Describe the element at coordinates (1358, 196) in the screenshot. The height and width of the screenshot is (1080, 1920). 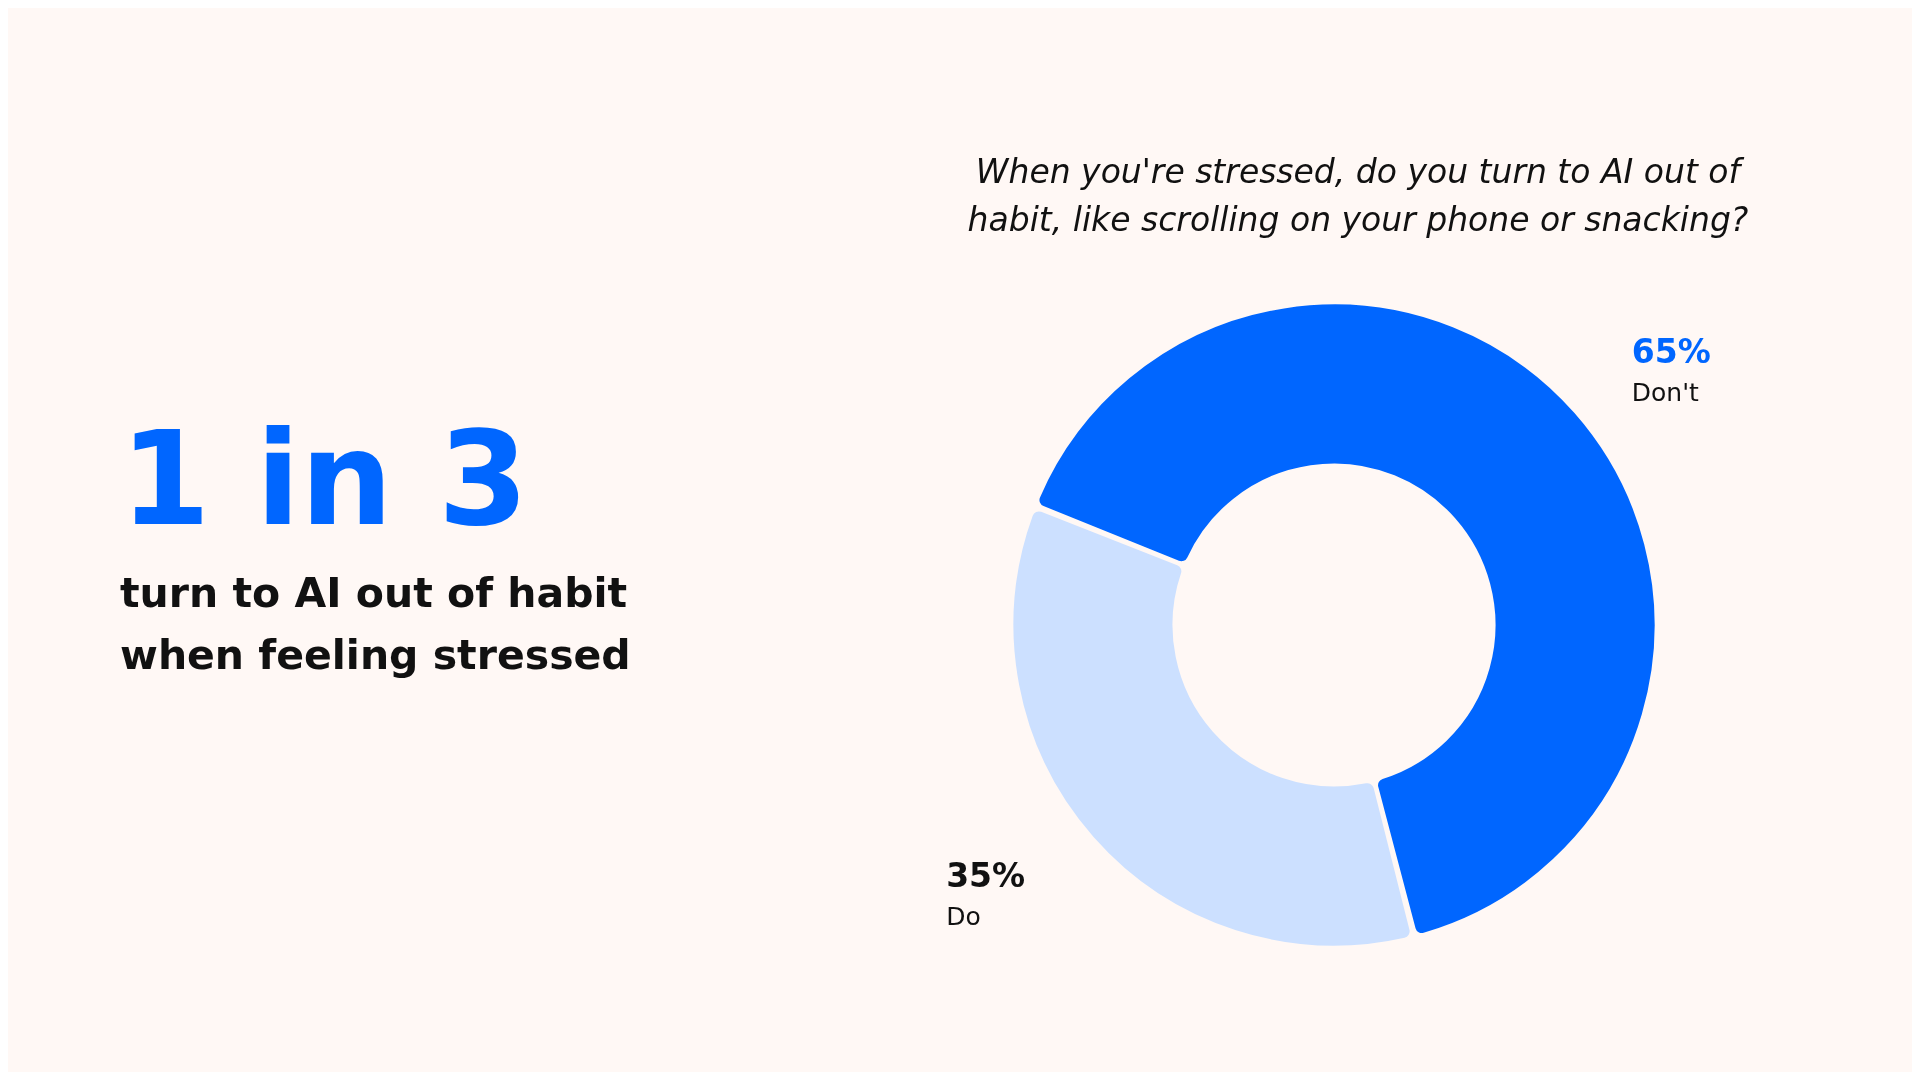
I see `chart-title: When you're stressed, do you turn to AI out of habit, like scrolling on your phone or snacking?` at that location.